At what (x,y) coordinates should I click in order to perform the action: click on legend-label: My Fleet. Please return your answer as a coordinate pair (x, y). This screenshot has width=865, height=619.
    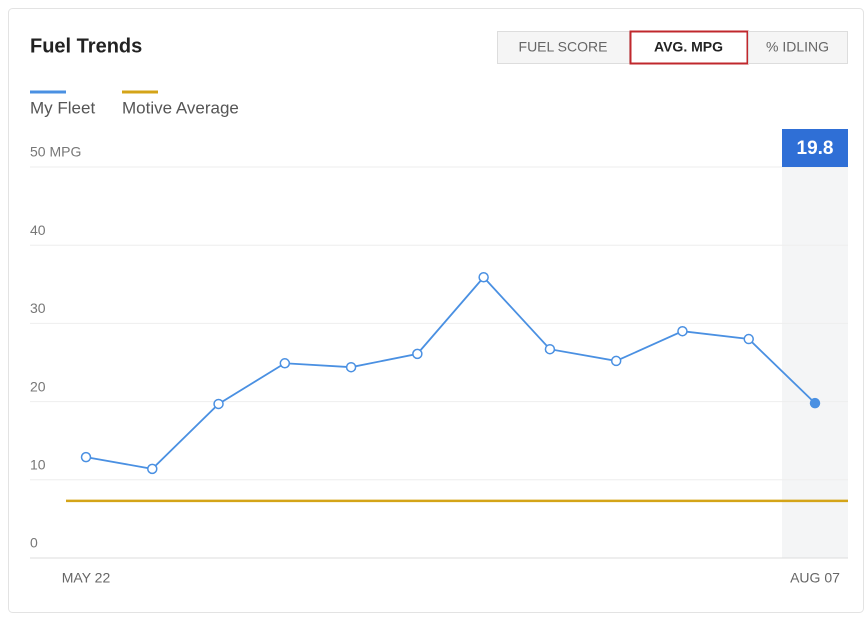
    Looking at the image, I should click on (62, 107).